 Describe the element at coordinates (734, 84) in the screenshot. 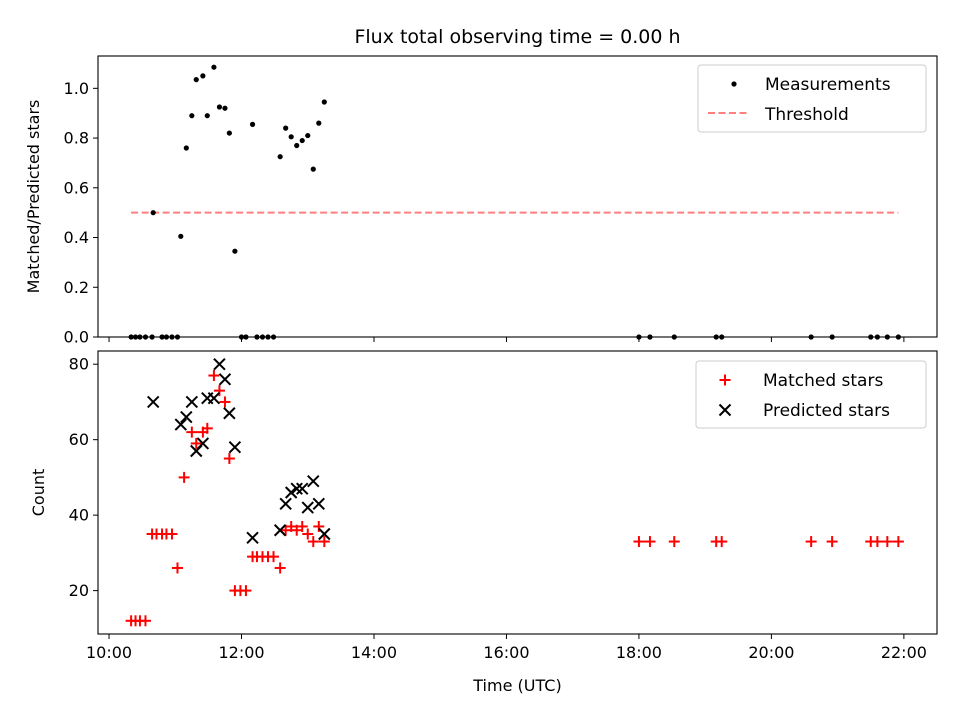

I see `legend-dot` at that location.